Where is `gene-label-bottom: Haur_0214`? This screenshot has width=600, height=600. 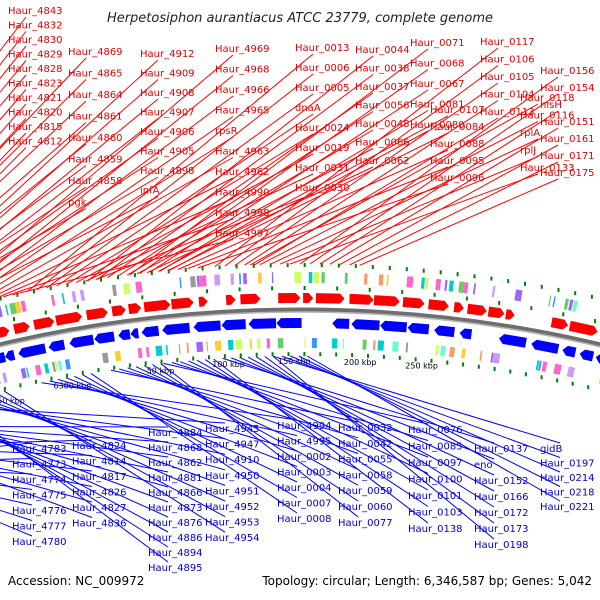 gene-label-bottom: Haur_0214 is located at coordinates (567, 478).